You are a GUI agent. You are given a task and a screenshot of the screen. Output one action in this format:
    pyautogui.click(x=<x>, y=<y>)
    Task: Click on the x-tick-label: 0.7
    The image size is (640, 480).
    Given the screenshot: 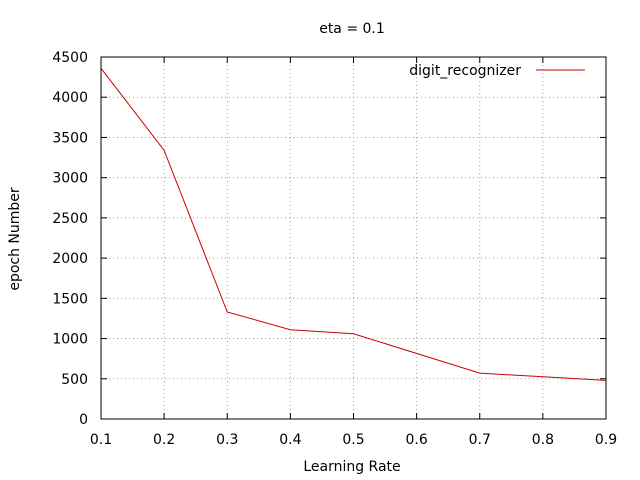 What is the action you would take?
    pyautogui.click(x=480, y=440)
    